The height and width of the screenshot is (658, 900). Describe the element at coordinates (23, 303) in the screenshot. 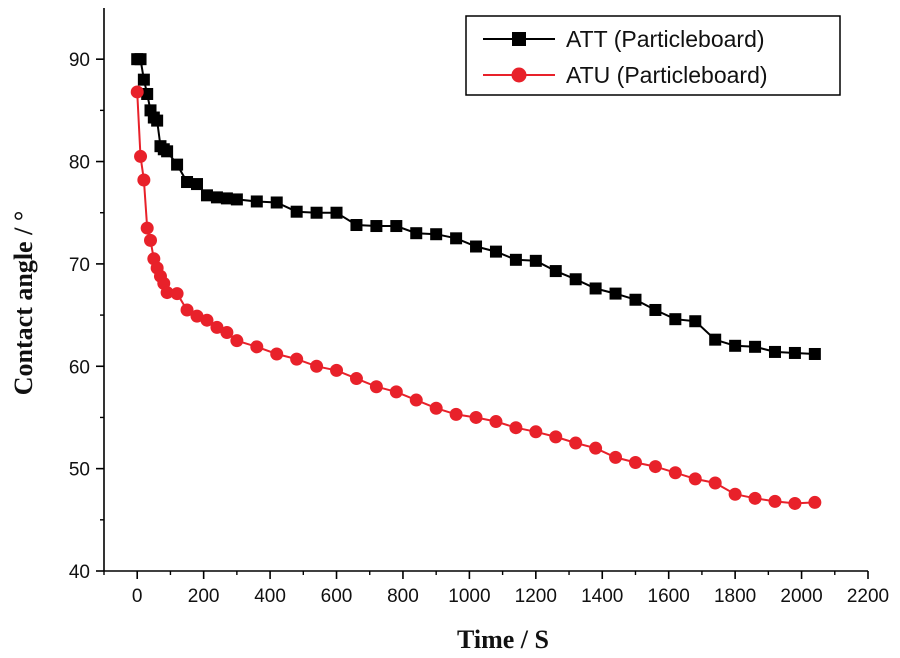

I see `y-axis-title: Contact angle / °` at that location.